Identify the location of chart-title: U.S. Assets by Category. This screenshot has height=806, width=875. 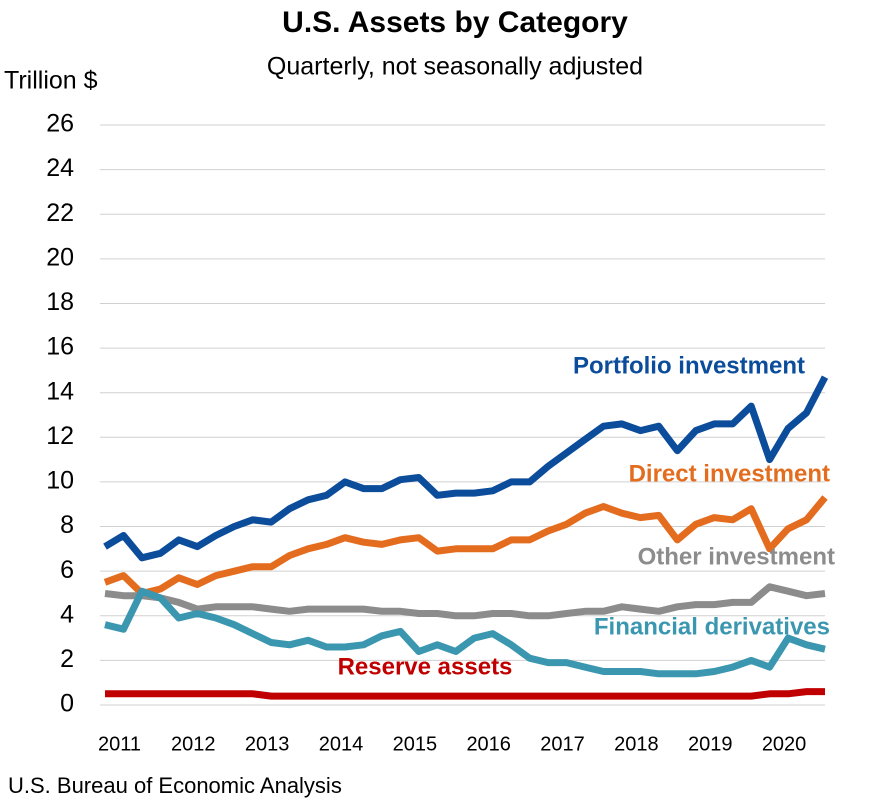
(455, 22).